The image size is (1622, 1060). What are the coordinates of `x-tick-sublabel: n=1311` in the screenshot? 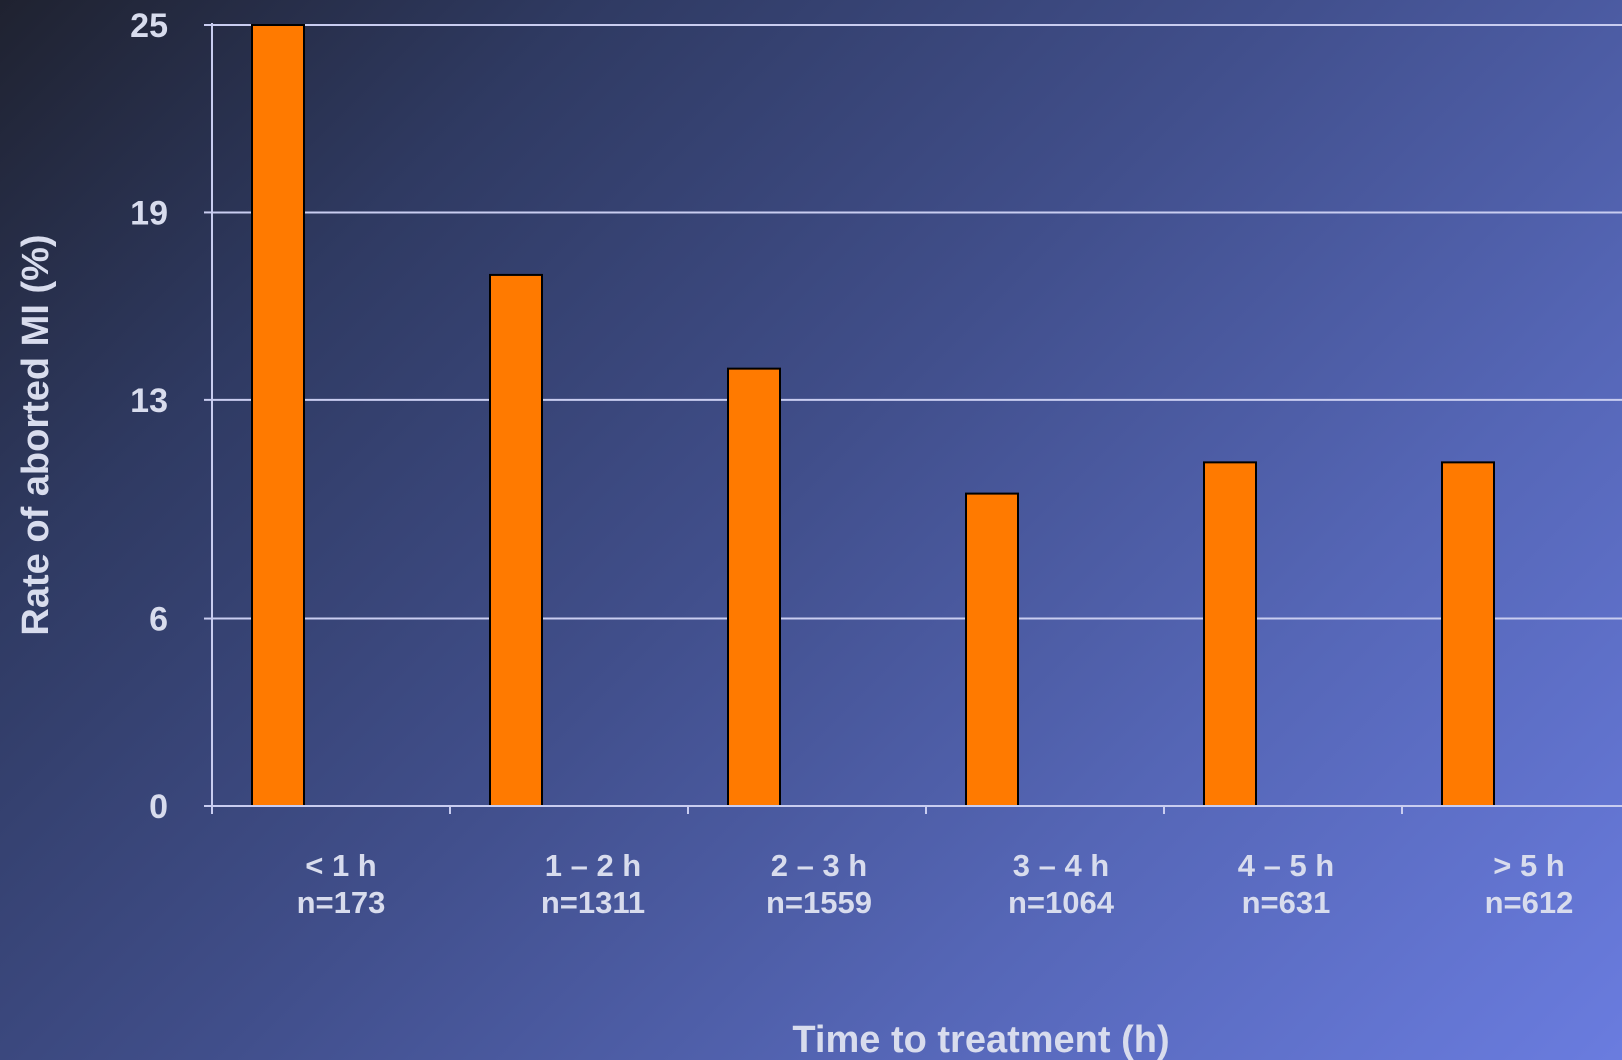 It's located at (593, 902).